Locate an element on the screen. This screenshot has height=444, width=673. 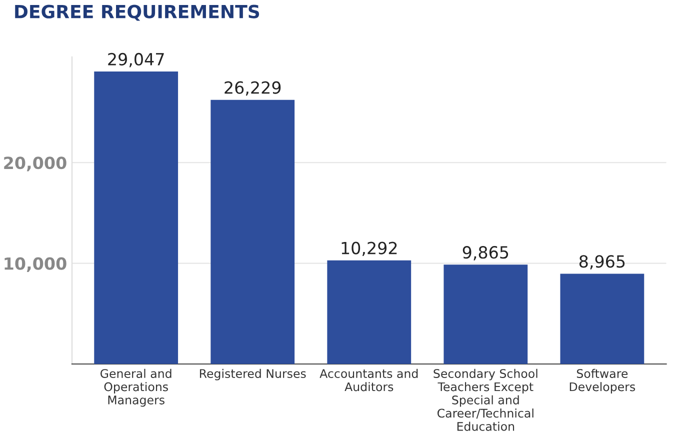
data-label: 9,865 is located at coordinates (485, 253).